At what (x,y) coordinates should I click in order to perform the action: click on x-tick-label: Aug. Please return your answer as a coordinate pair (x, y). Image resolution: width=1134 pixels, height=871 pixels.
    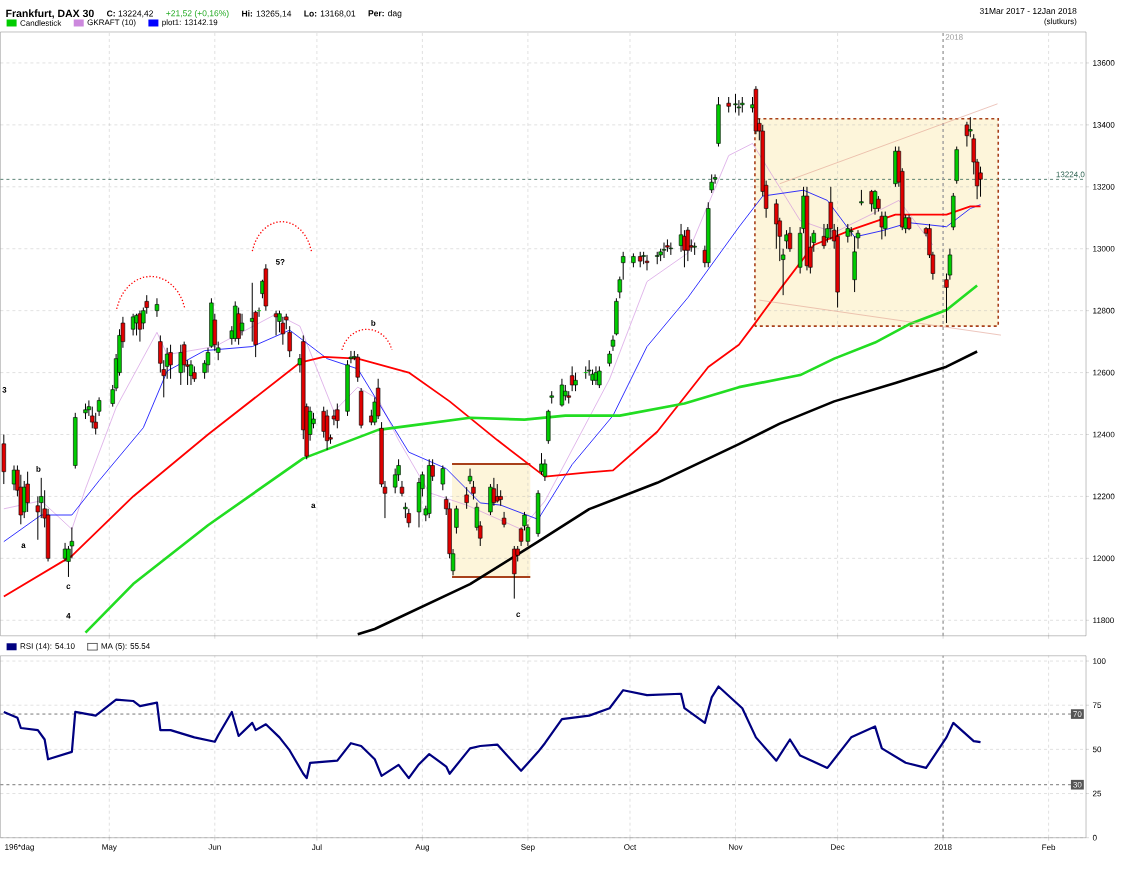
    Looking at the image, I should click on (422, 848).